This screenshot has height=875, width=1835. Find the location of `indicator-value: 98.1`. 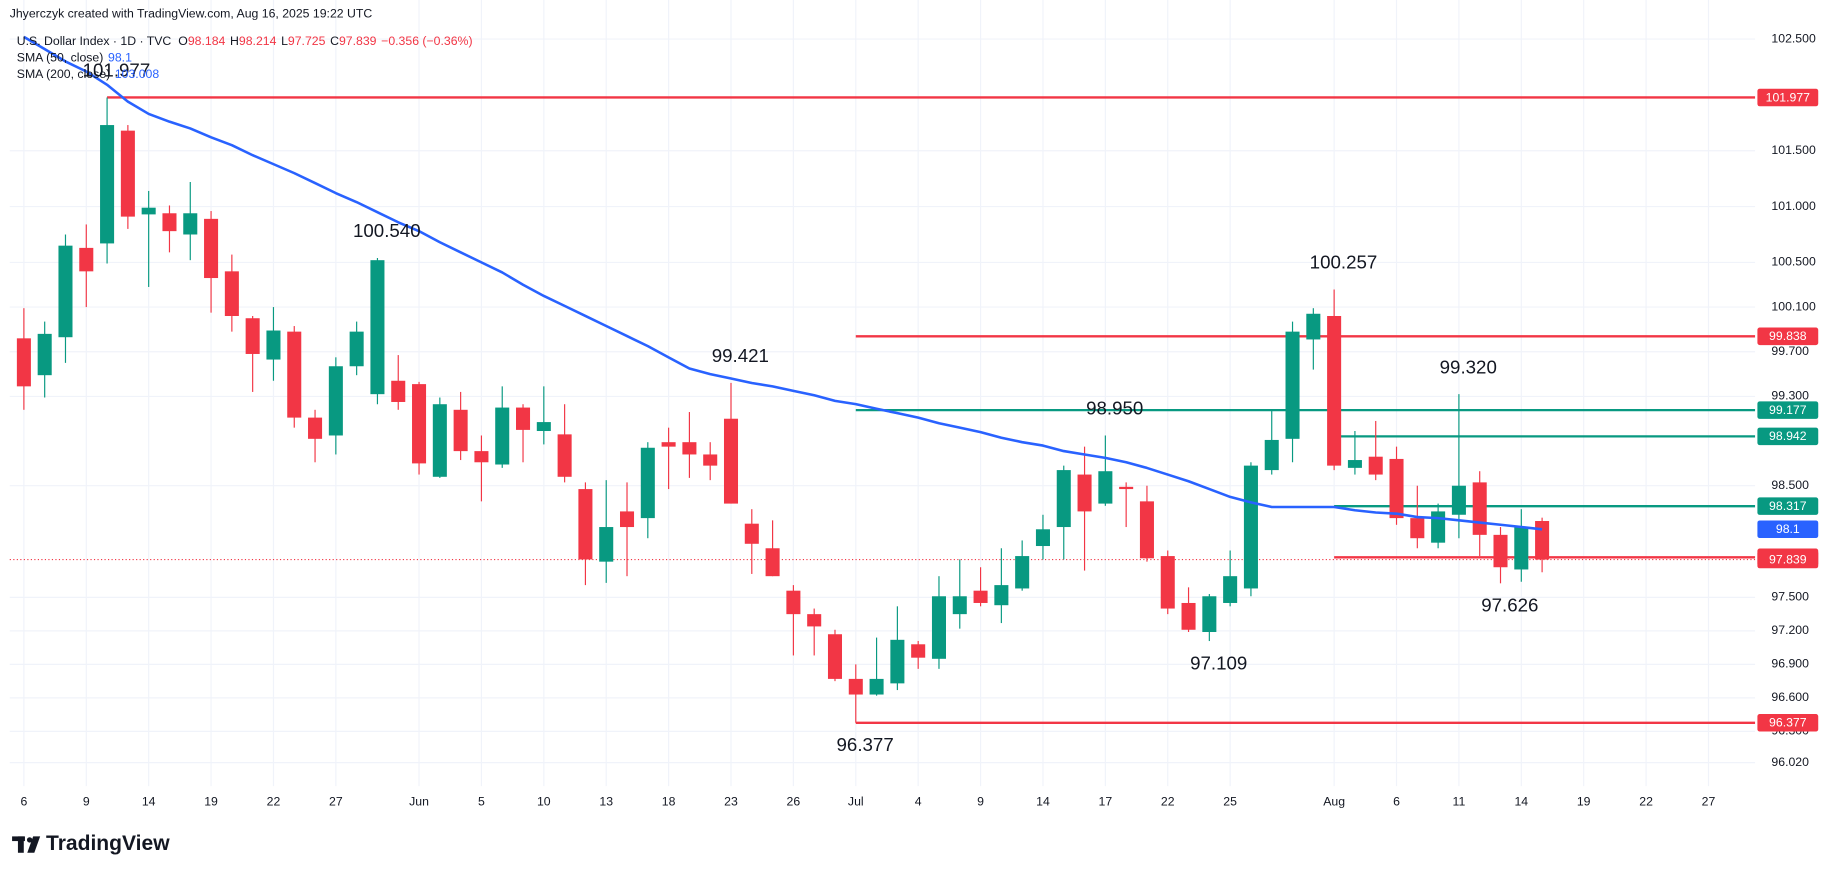

indicator-value: 98.1 is located at coordinates (120, 58).